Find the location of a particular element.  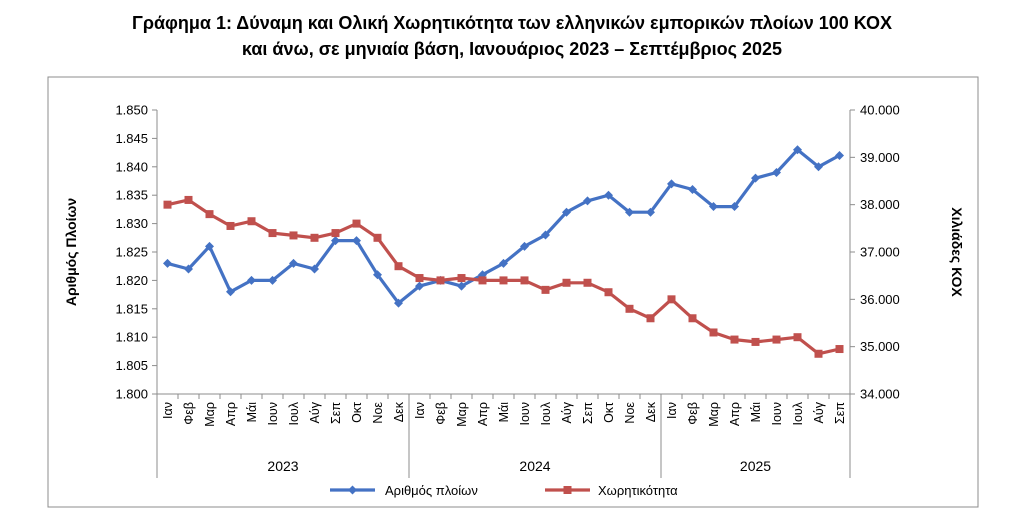

y-left-tick-label: 1.810 is located at coordinates (131, 337).